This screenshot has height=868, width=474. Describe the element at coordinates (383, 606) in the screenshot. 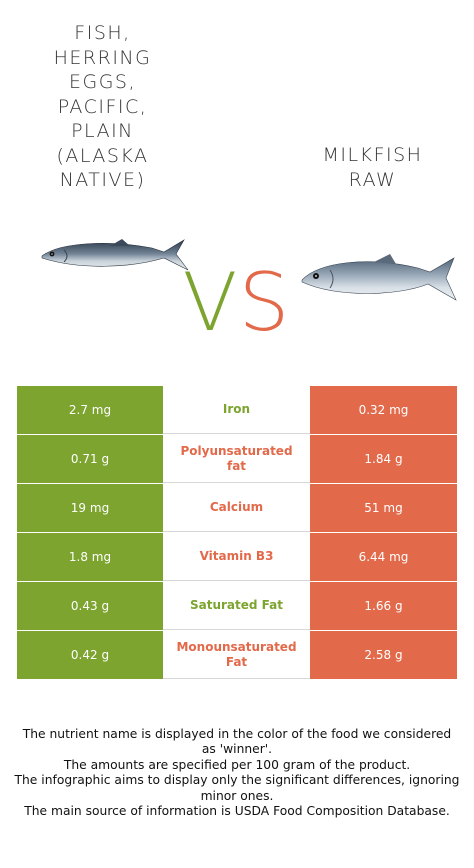

I see `food-right-value: 1.66 g` at that location.